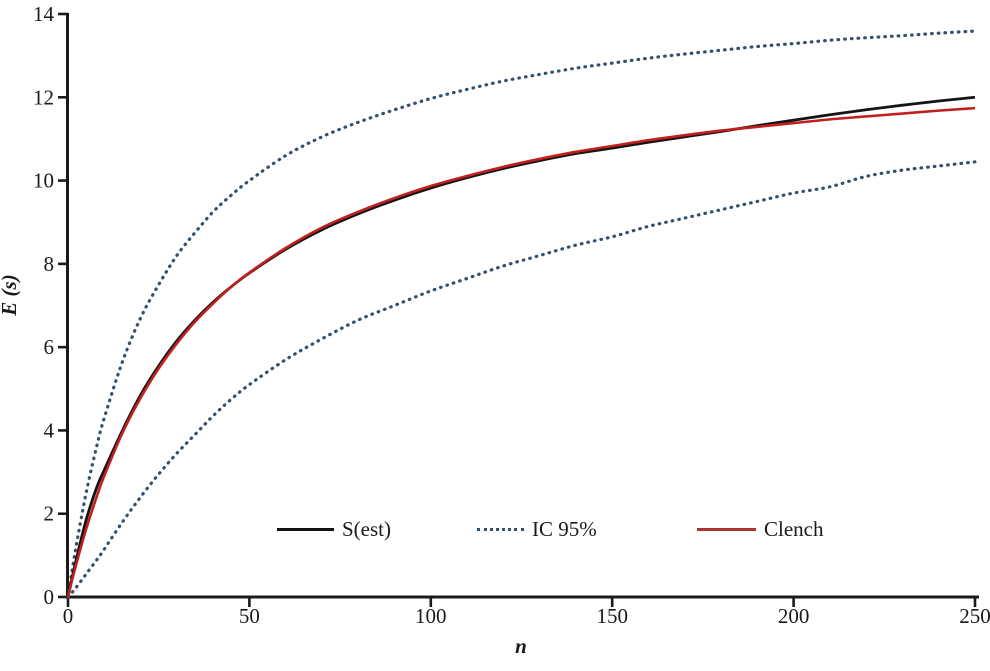 Image resolution: width=990 pixels, height=671 pixels. What do you see at coordinates (49, 514) in the screenshot?
I see `y-tick-label: 2` at bounding box center [49, 514].